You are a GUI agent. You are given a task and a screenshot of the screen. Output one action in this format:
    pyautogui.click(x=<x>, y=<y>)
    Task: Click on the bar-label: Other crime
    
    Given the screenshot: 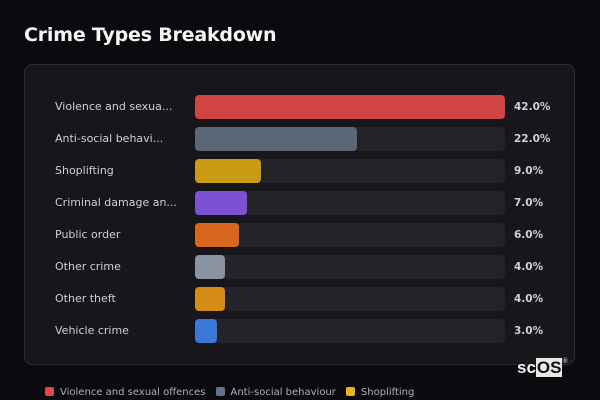 What is the action you would take?
    pyautogui.click(x=88, y=266)
    